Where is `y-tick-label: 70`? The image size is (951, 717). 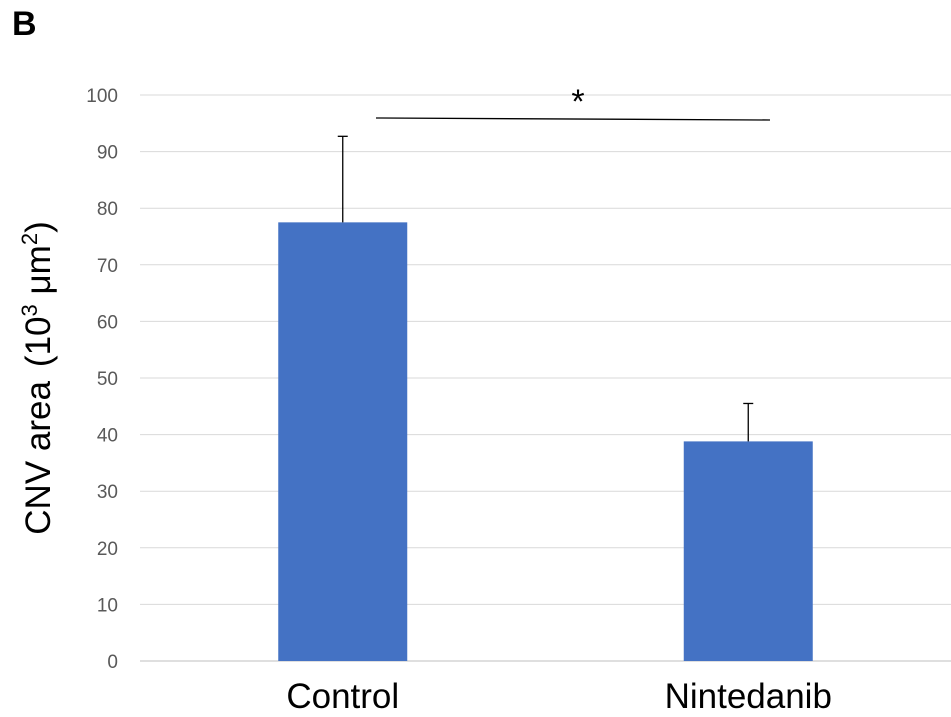 y-tick-label: 70 is located at coordinates (107, 266).